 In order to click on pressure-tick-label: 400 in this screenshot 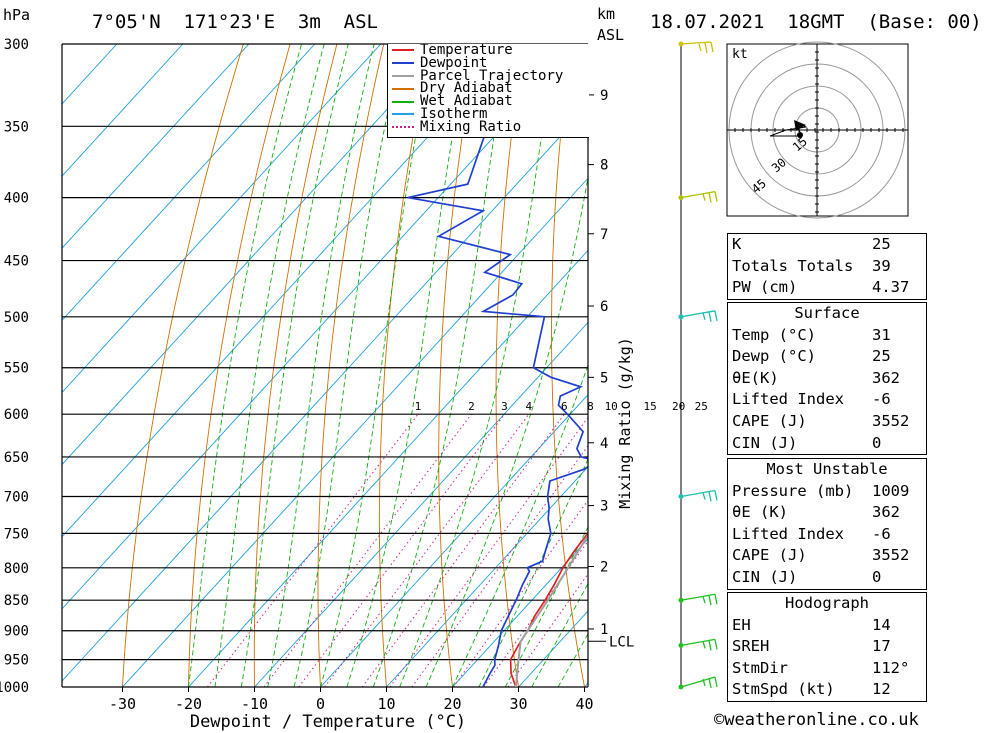, I will do `click(16, 199)`.